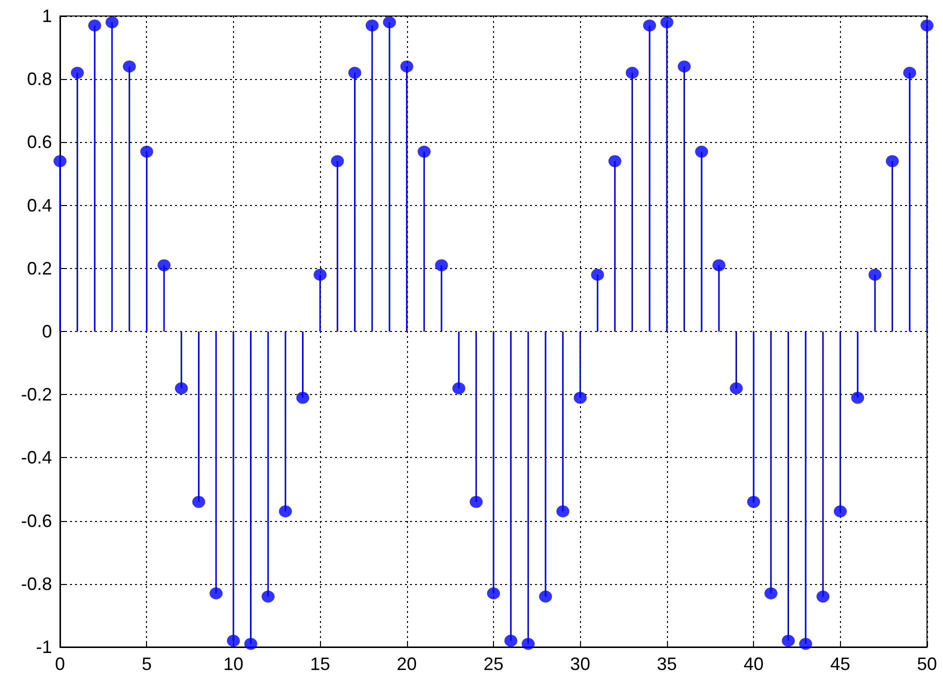  I want to click on y-tick-label: -0.6, so click(36, 520).